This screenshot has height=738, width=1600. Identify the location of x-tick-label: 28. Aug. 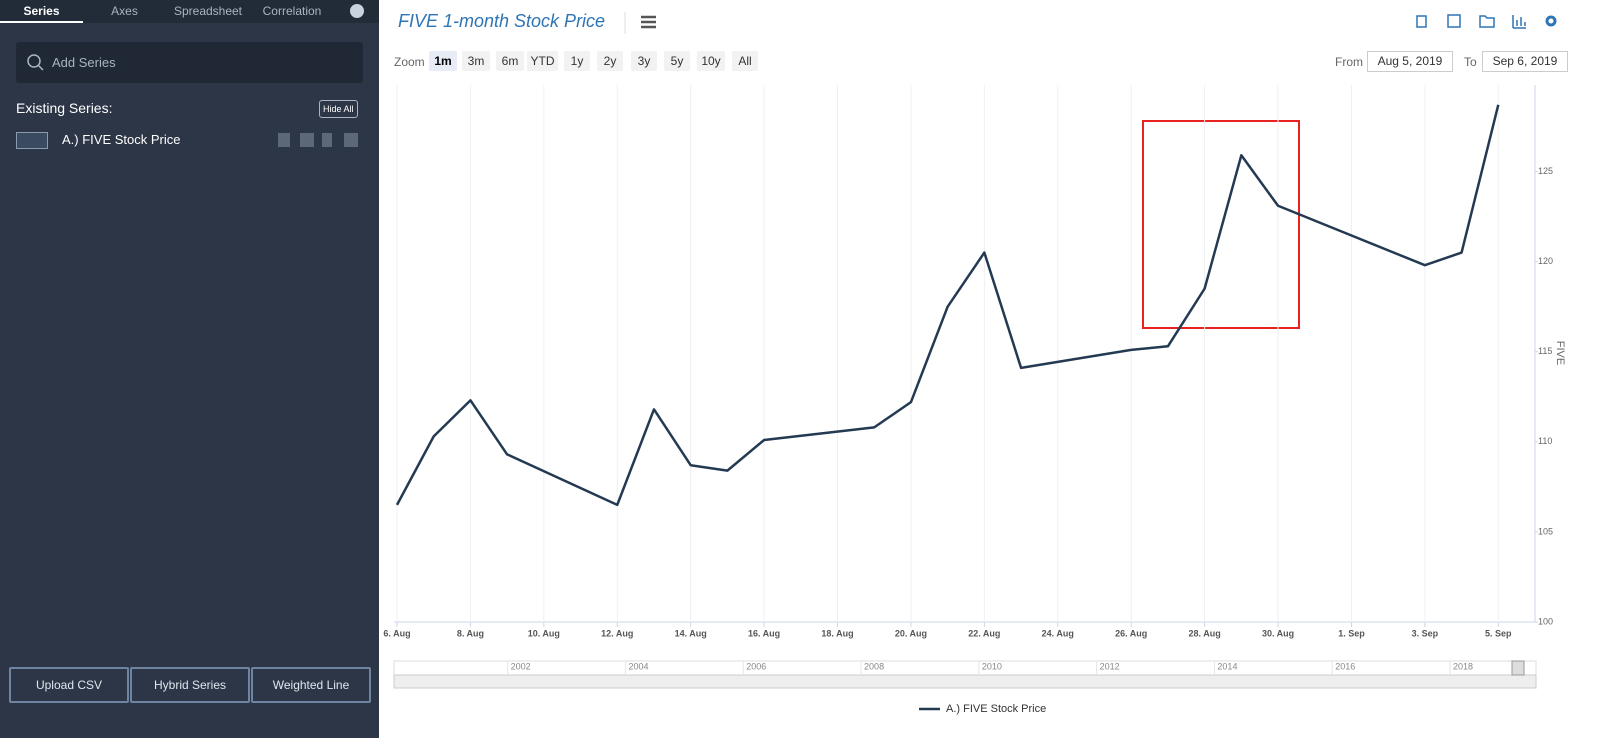
(1205, 633).